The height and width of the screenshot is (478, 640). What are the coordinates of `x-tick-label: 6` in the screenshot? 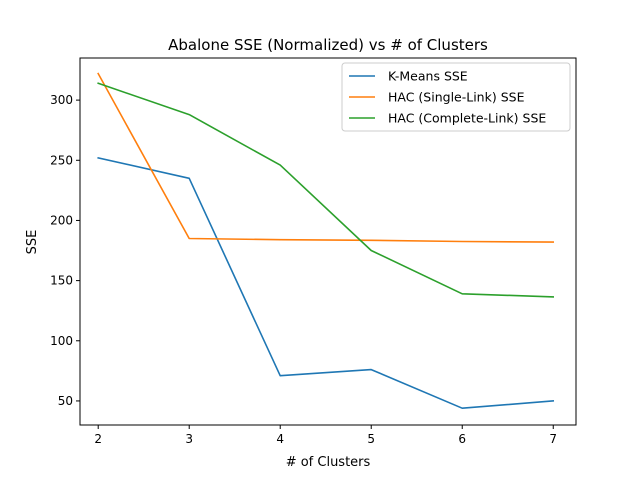 It's located at (462, 439).